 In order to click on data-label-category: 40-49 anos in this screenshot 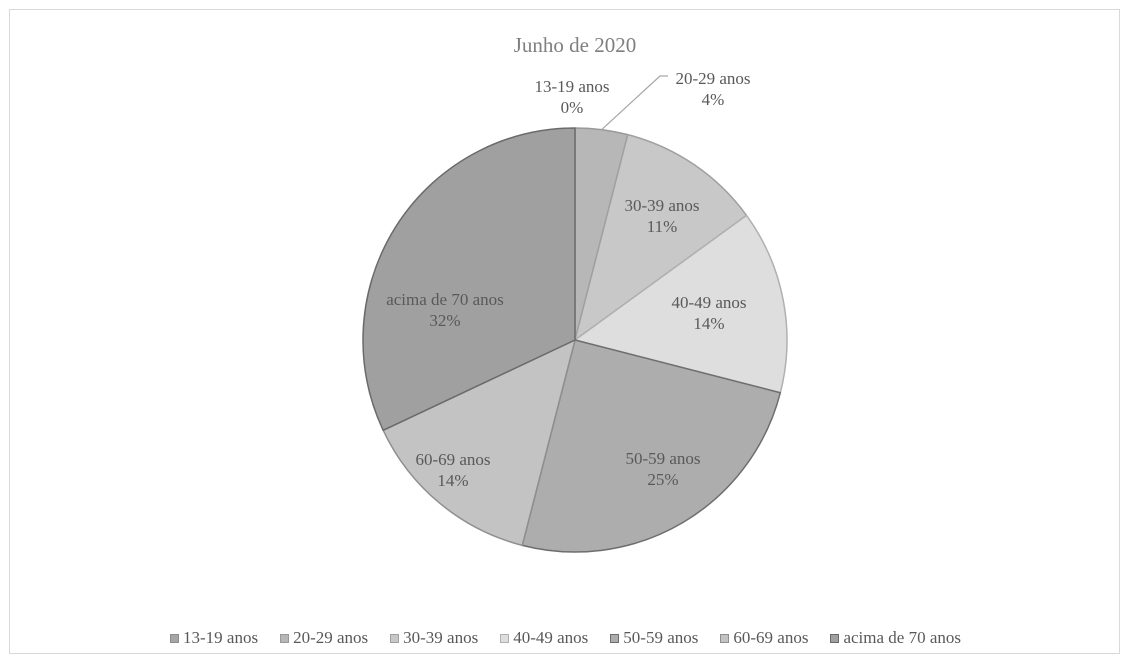, I will do `click(708, 302)`.